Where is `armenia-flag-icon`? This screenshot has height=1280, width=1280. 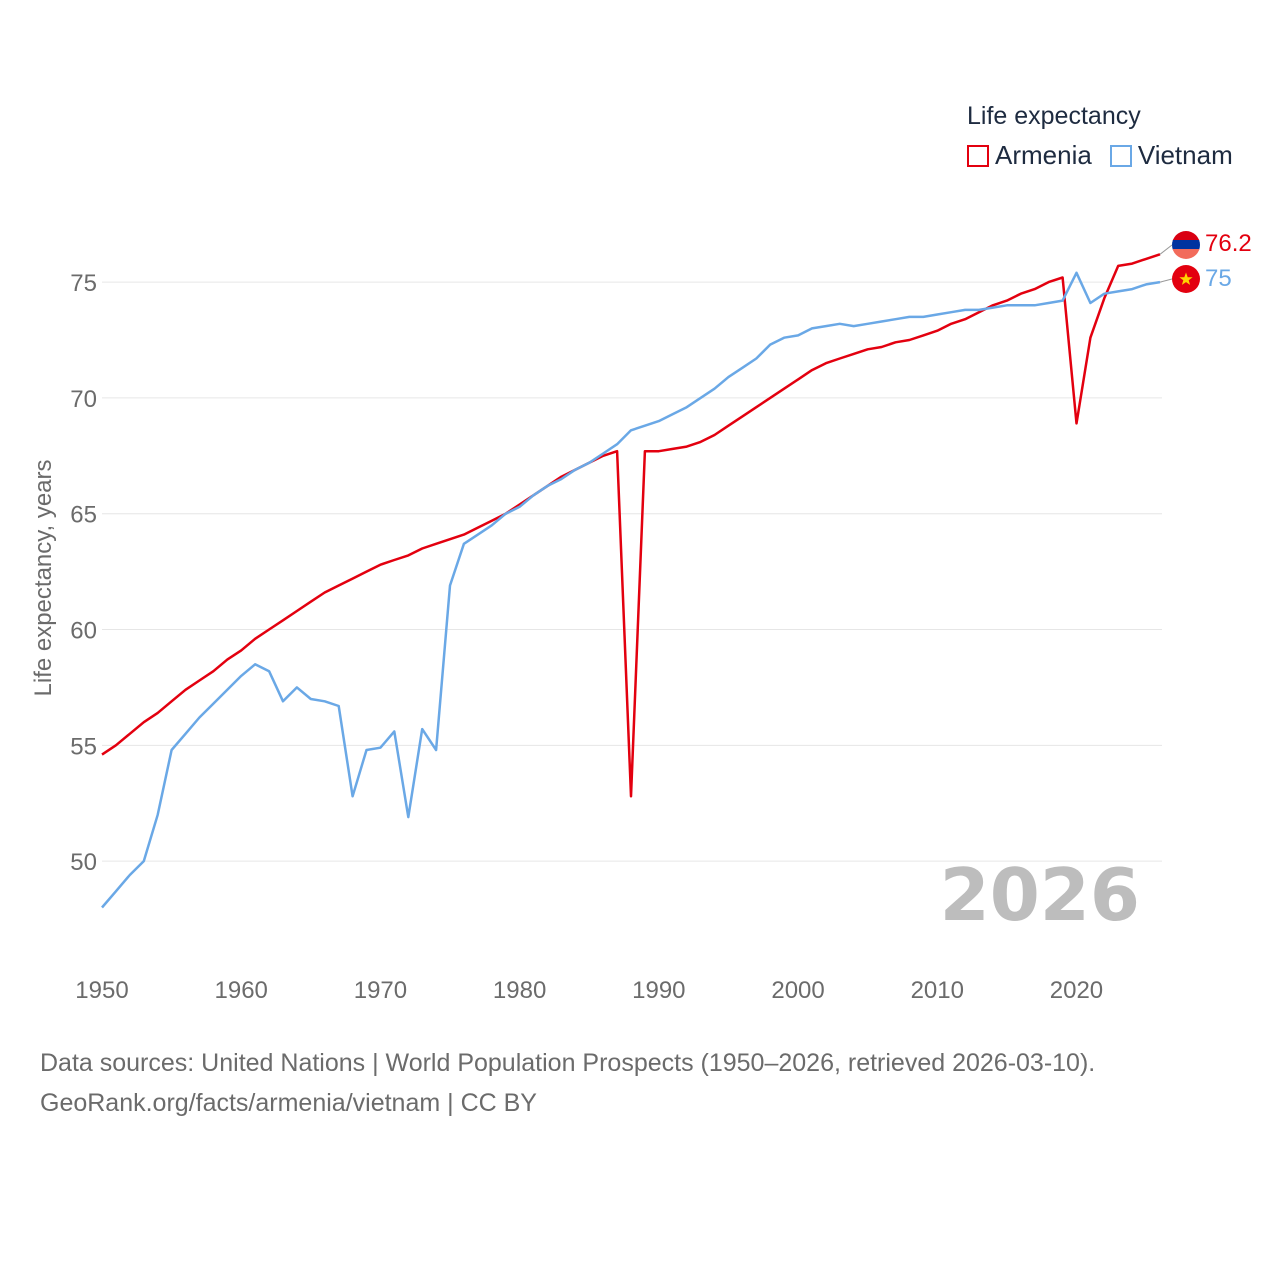 armenia-flag-icon is located at coordinates (1186, 245).